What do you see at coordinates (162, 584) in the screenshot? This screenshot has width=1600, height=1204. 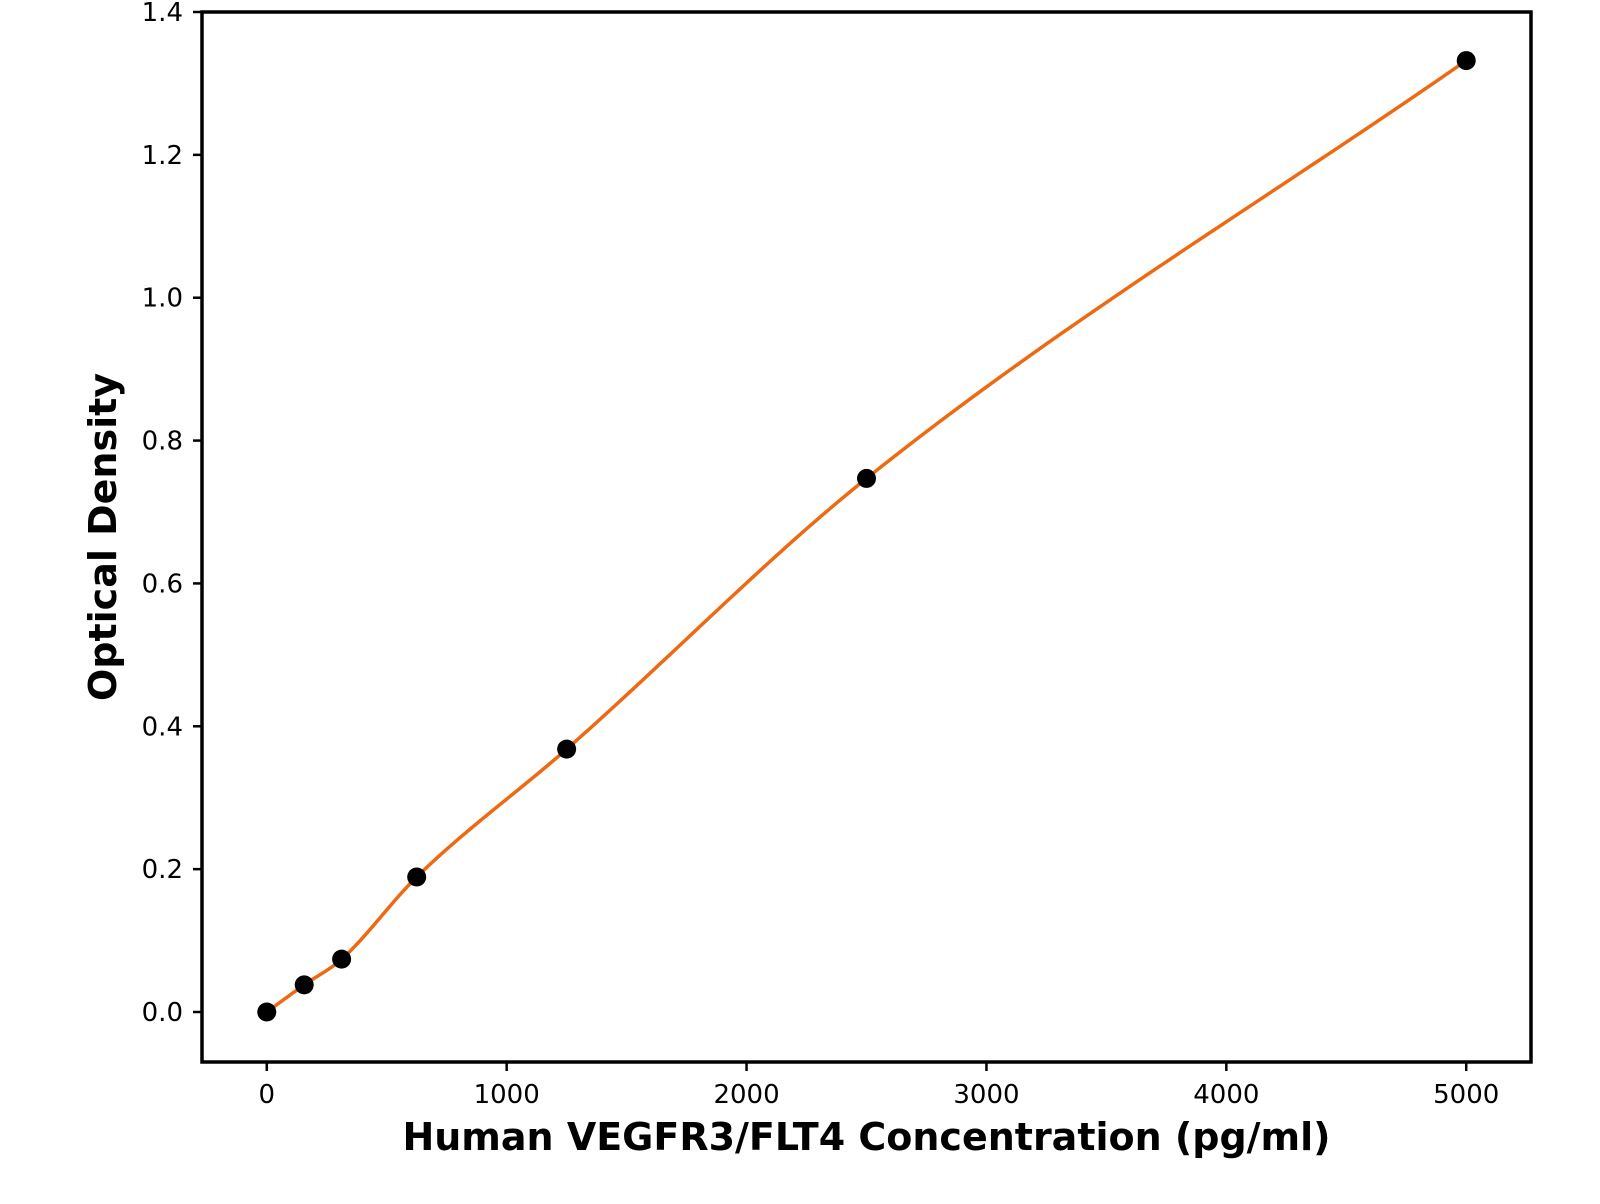 I see `y-tick-label: 0.6` at bounding box center [162, 584].